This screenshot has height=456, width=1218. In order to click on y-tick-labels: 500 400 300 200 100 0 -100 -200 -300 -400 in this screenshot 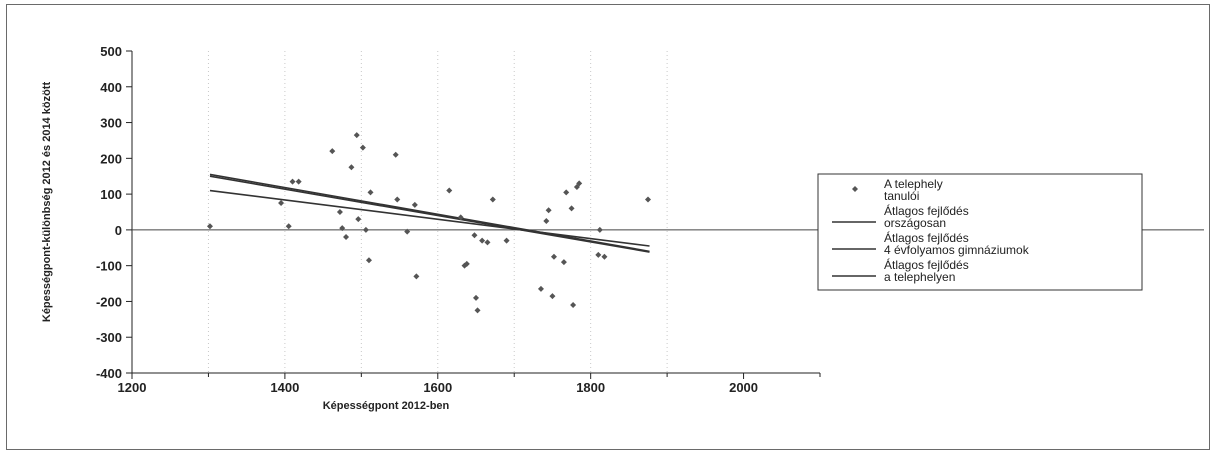, I will do `click(109, 212)`.